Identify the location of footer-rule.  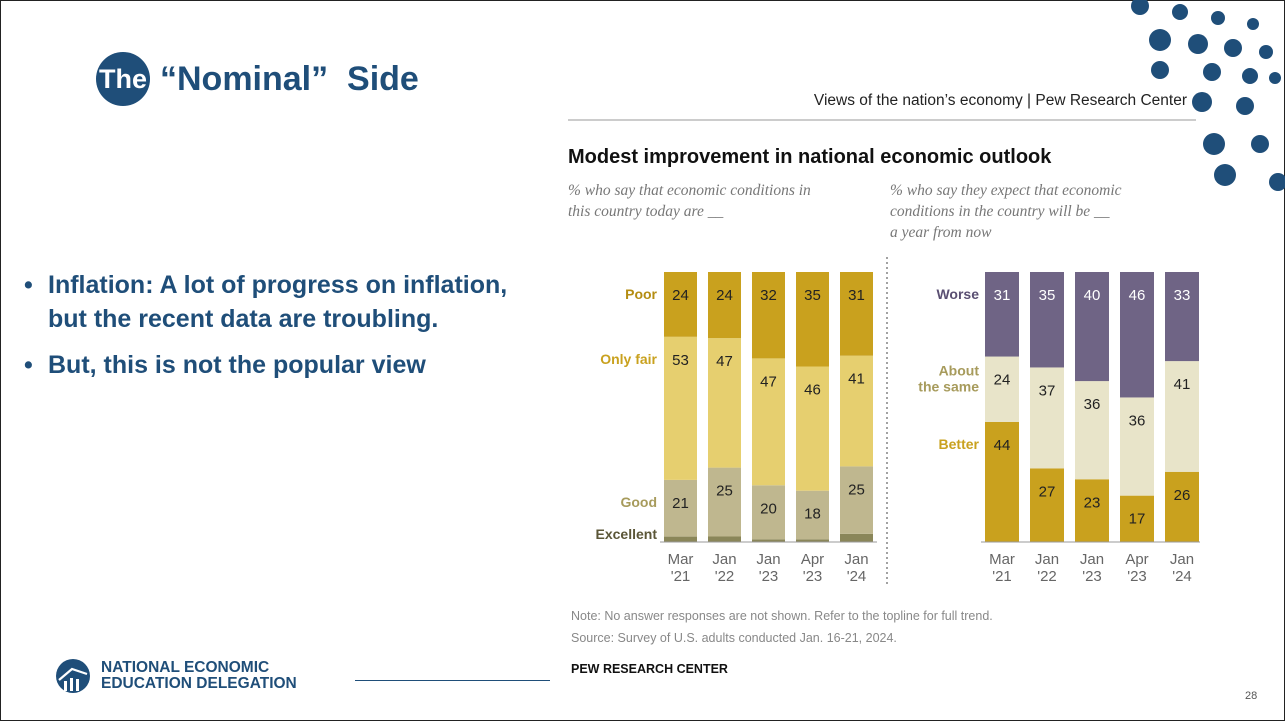
(452, 680).